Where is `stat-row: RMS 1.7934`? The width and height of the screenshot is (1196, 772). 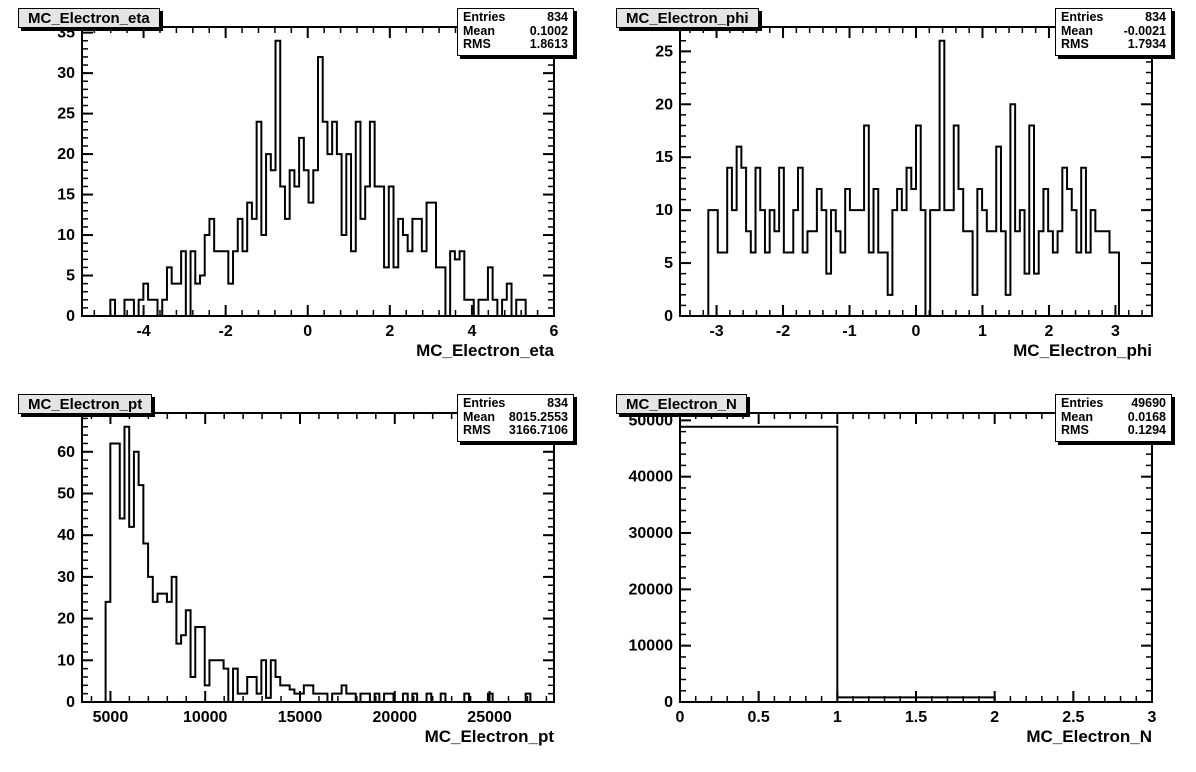
stat-row: RMS 1.7934 is located at coordinates (1113, 44).